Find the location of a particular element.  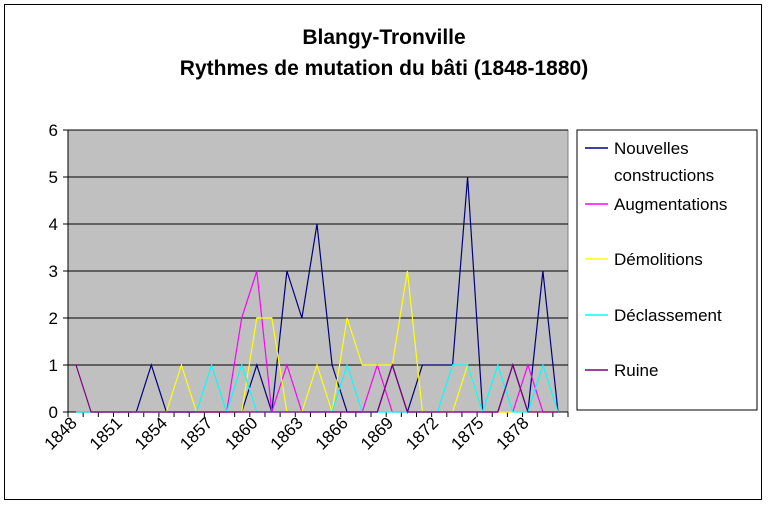

x-tick-label: 1854 is located at coordinates (151, 433).